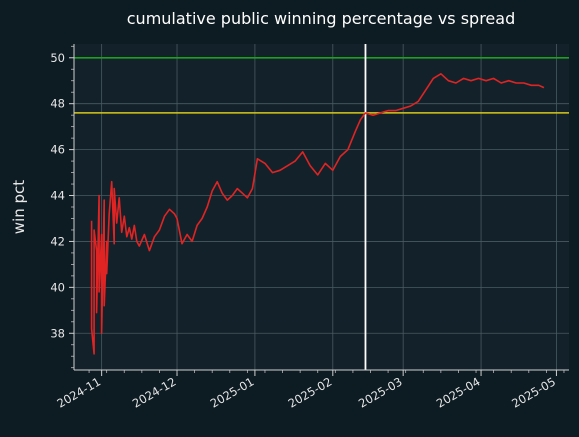 This screenshot has height=437, width=579. I want to click on y-tick-label: 38, so click(57, 333).